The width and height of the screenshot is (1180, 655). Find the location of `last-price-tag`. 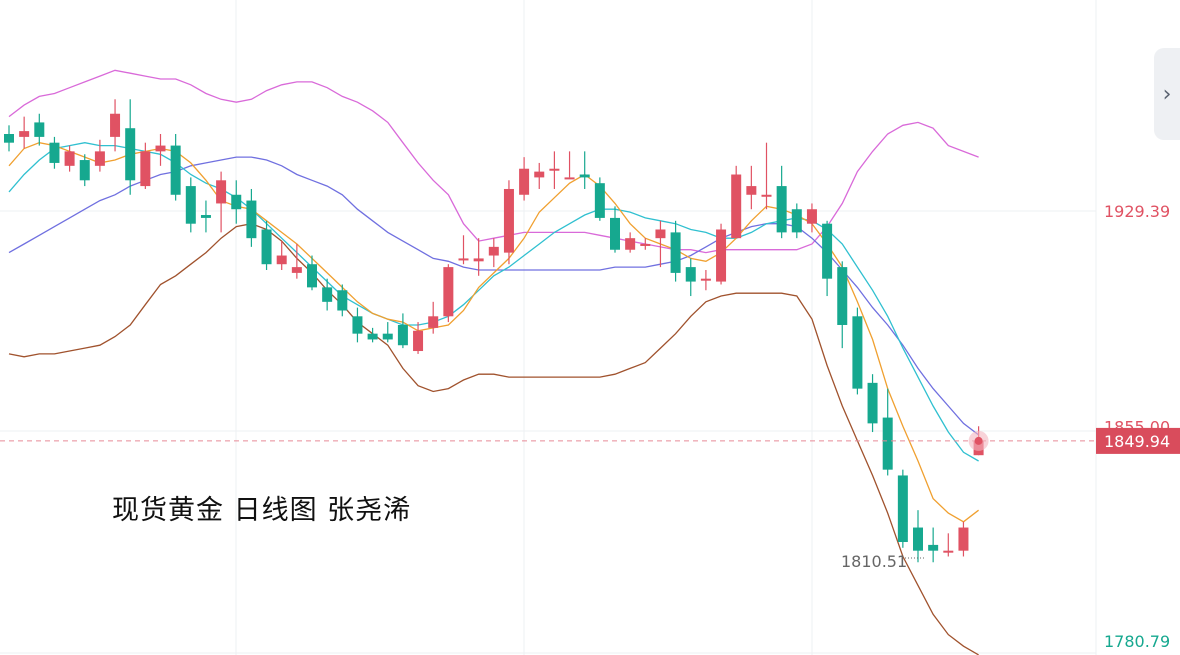

last-price-tag is located at coordinates (1138, 440).